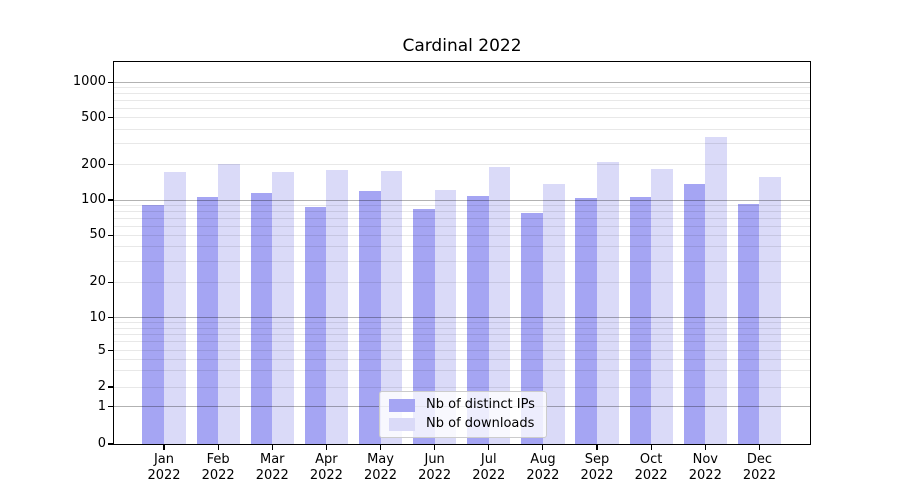 This screenshot has width=900, height=500. Describe the element at coordinates (261, 318) in the screenshot. I see `bar-nb-of-distinct-ips-mar` at that location.